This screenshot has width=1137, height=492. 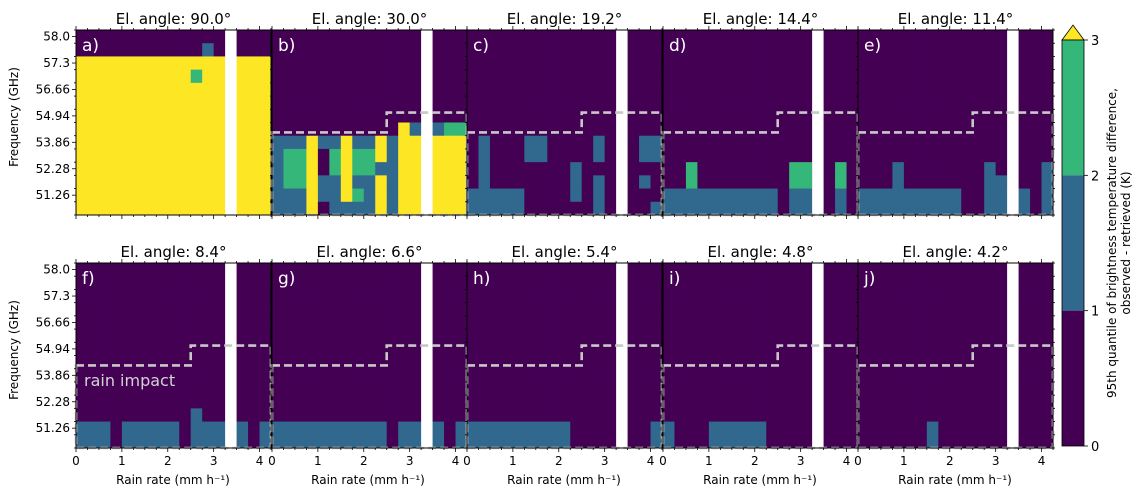 I want to click on panel-letter: i), so click(x=674, y=279).